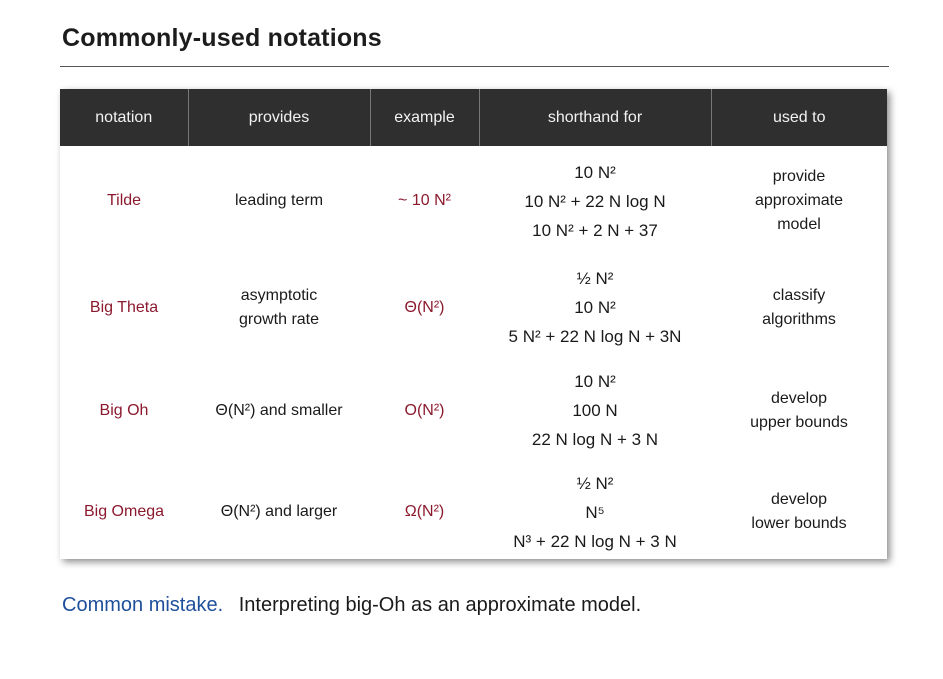  What do you see at coordinates (799, 176) in the screenshot?
I see `used-to-line: provide` at bounding box center [799, 176].